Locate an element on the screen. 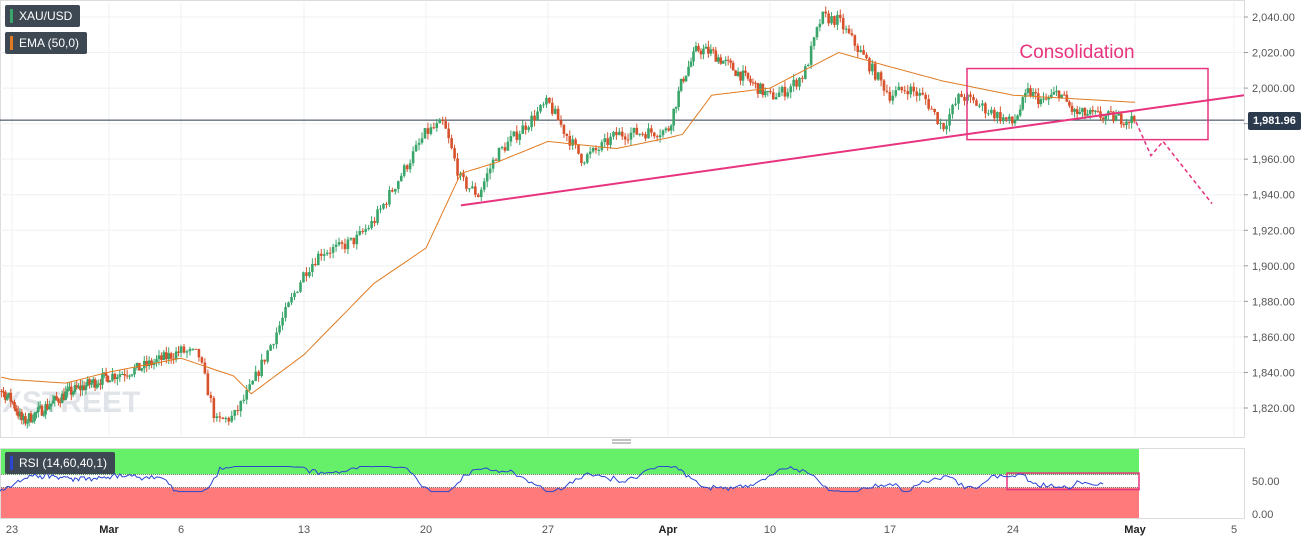 The height and width of the screenshot is (541, 1315). ema-legend: EMA (50,0) is located at coordinates (46, 43).